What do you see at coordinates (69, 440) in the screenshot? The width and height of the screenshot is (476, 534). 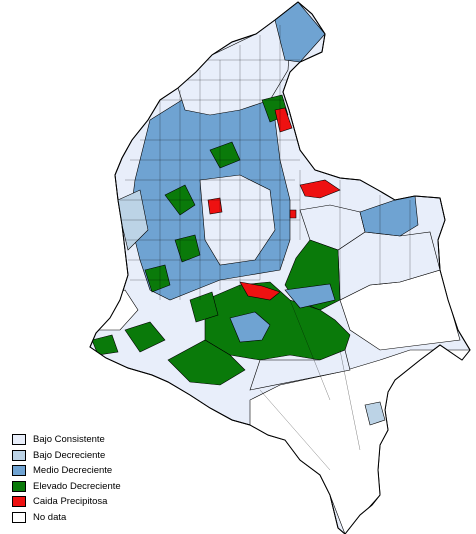 I see `legend-label: Bajo Consistente` at bounding box center [69, 440].